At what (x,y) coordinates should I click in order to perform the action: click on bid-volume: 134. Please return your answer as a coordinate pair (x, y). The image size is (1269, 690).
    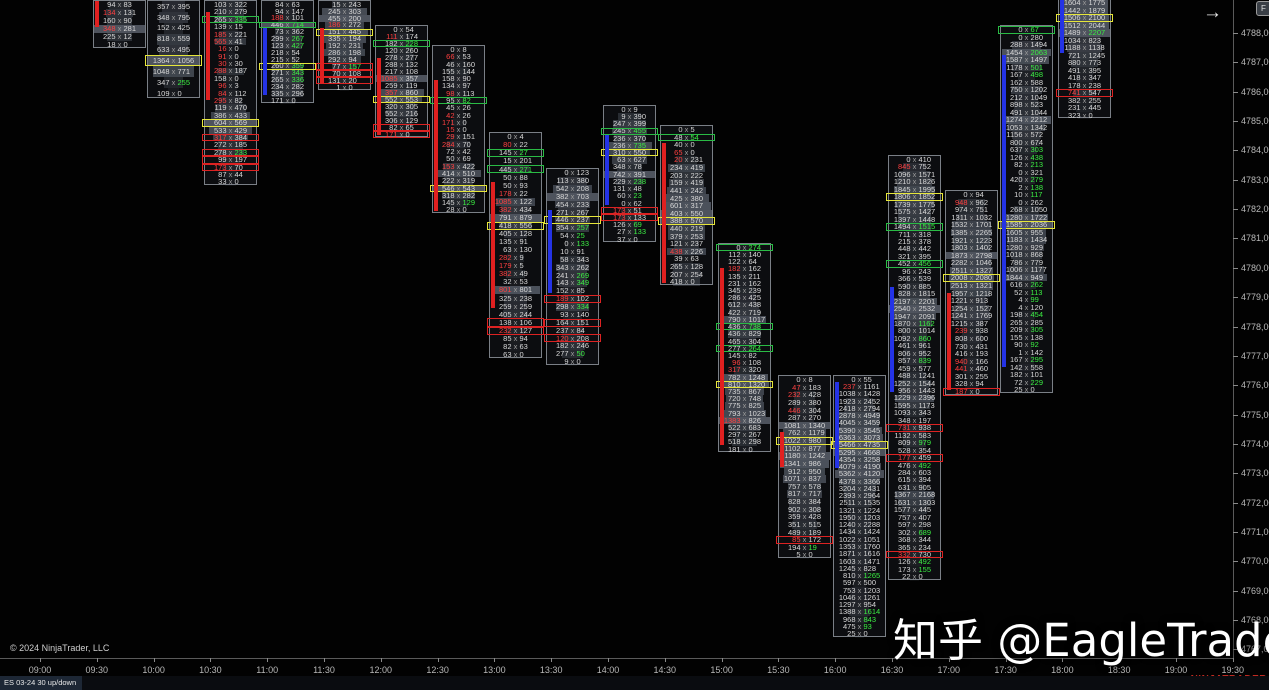
    Looking at the image, I should click on (109, 13).